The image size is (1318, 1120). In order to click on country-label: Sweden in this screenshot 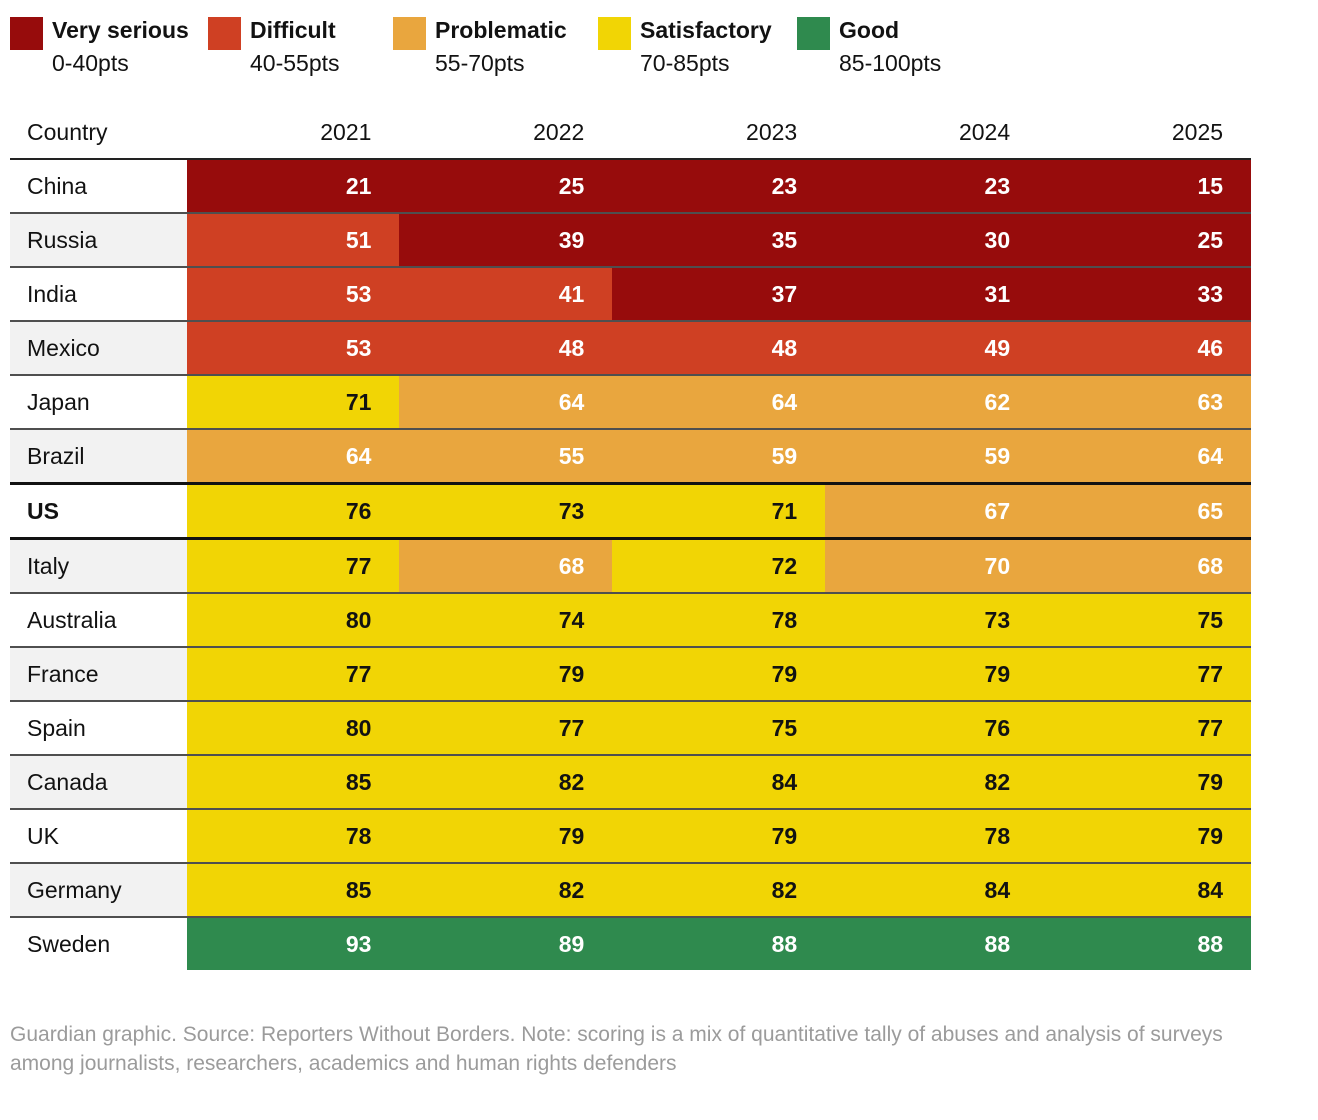, I will do `click(98, 944)`.